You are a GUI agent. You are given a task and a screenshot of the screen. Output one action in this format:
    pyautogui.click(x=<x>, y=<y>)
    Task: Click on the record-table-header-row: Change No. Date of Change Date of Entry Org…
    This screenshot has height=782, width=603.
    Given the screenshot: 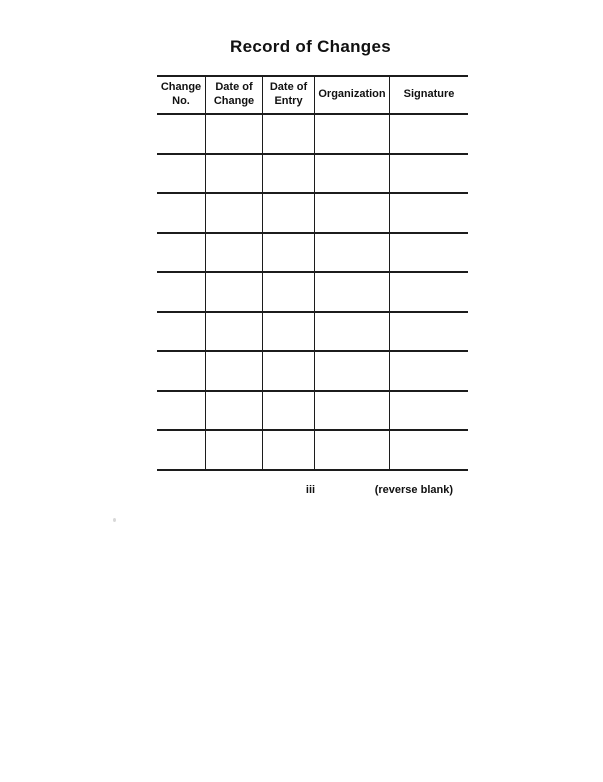 What is the action you would take?
    pyautogui.click(x=312, y=95)
    